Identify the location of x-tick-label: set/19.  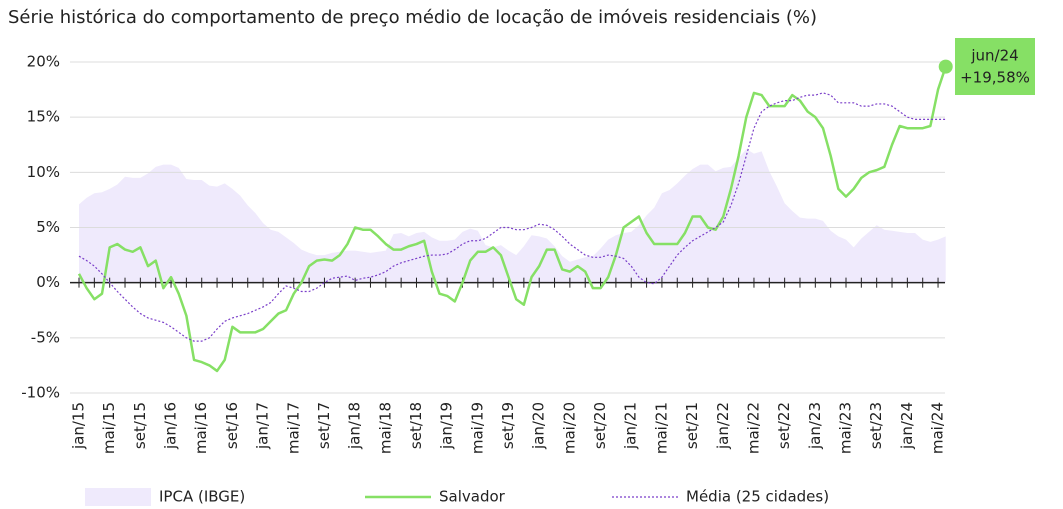
(508, 425).